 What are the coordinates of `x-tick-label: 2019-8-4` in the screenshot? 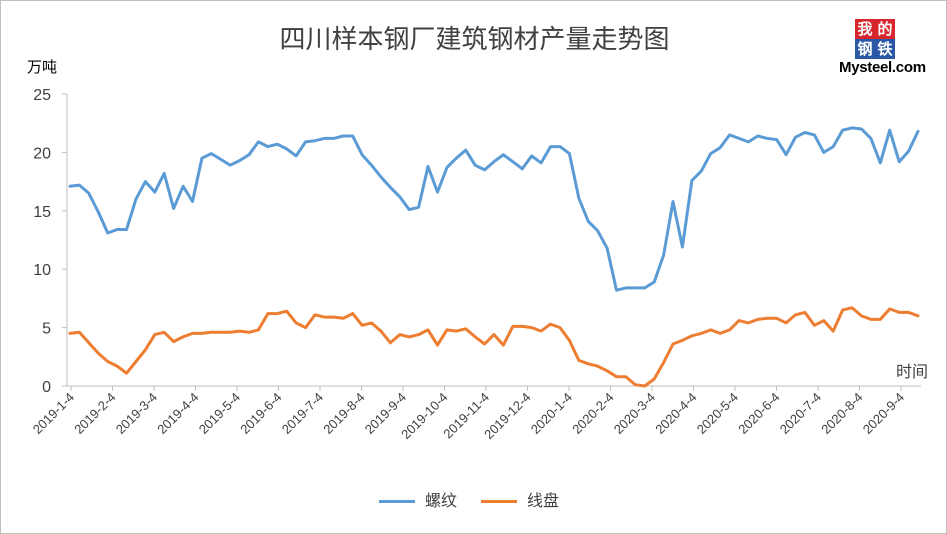 It's located at (343, 413).